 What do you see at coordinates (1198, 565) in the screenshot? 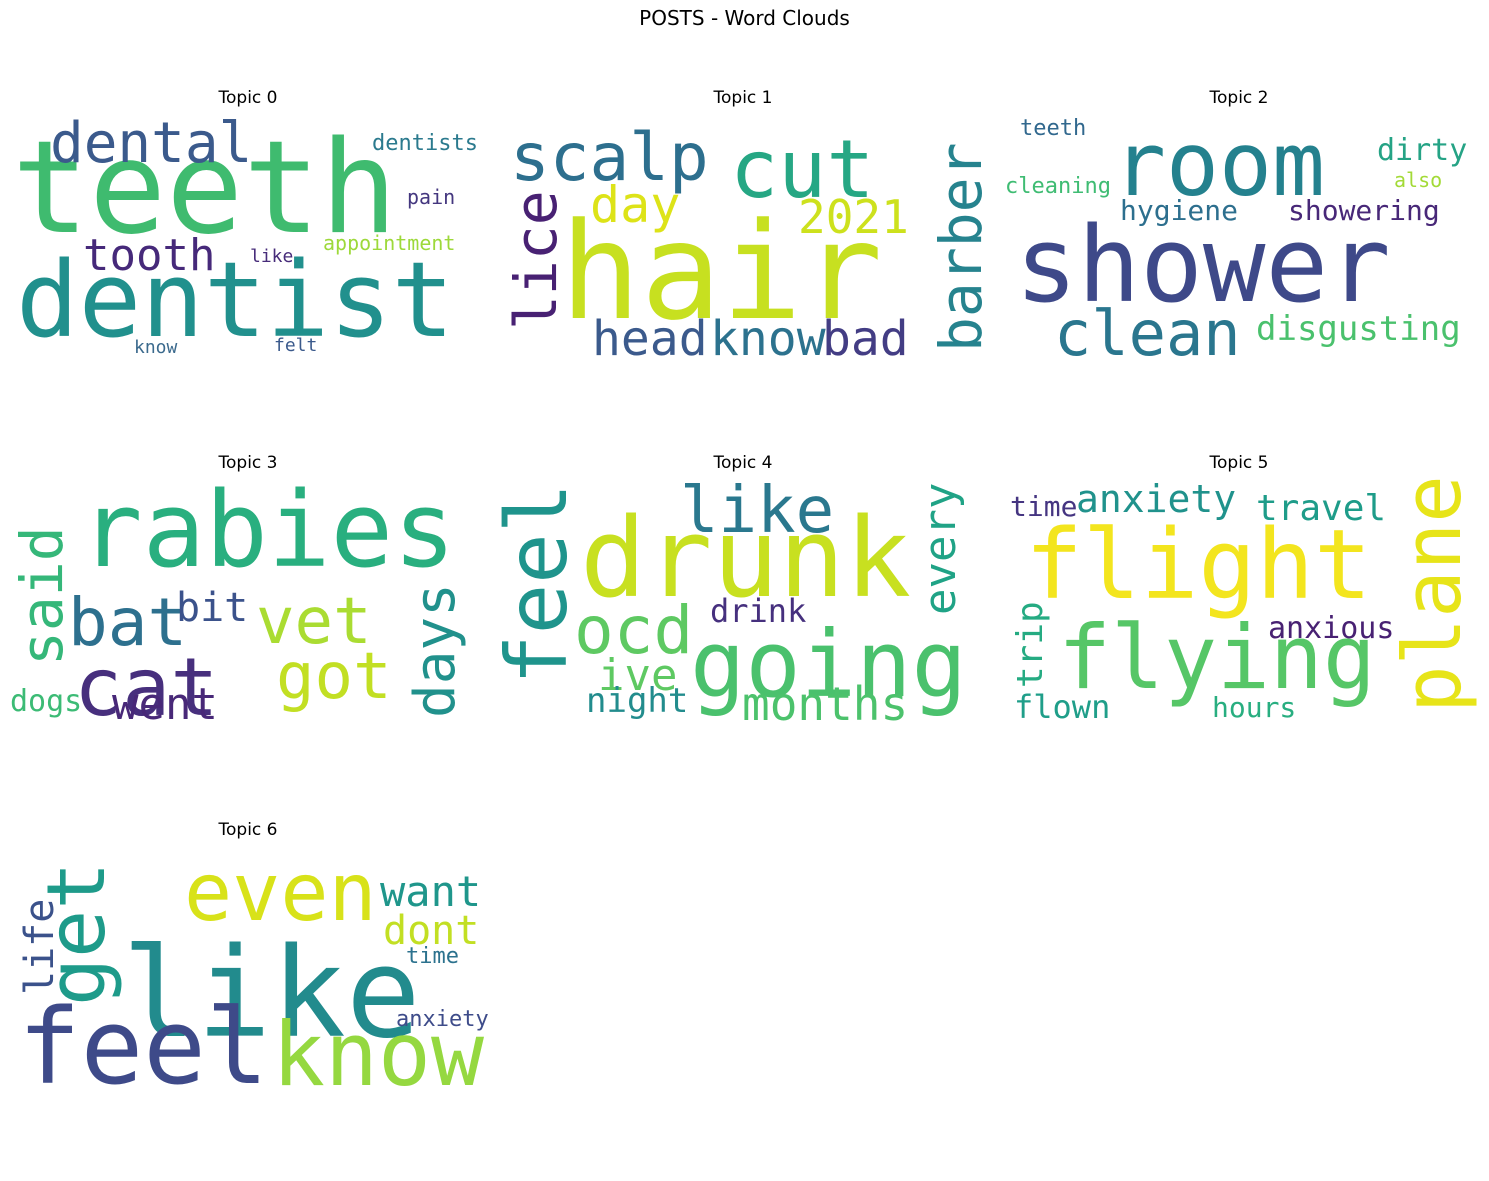
I see `word-flight: flight` at bounding box center [1198, 565].